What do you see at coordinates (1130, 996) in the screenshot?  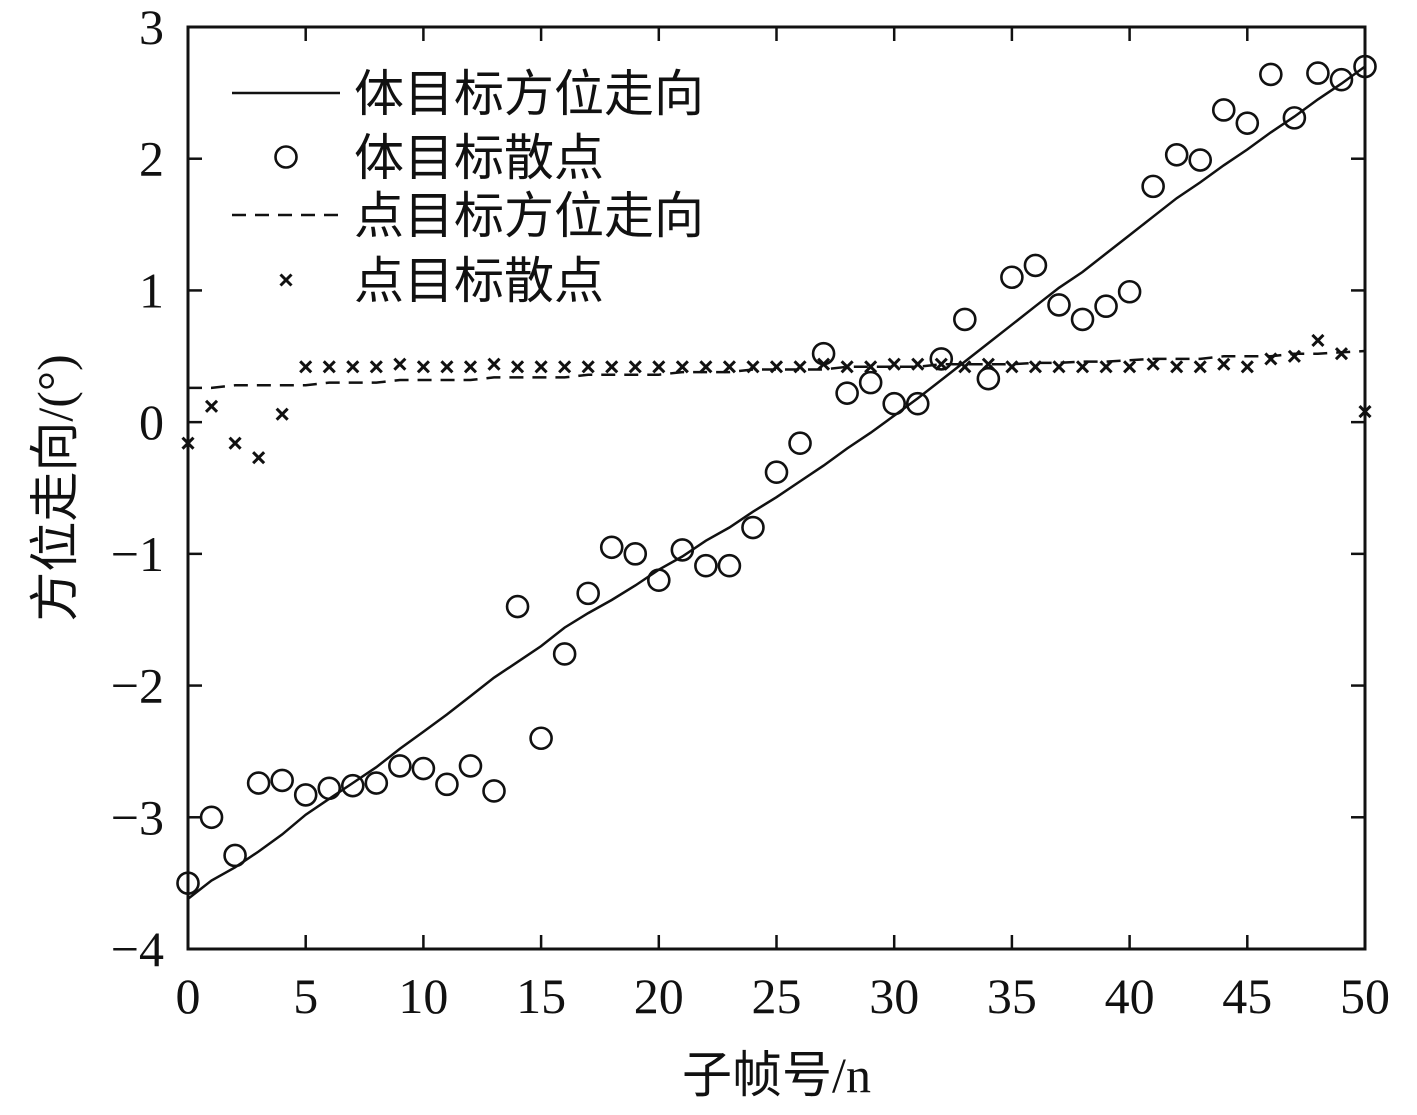 I see `x-tick-label: 40` at bounding box center [1130, 996].